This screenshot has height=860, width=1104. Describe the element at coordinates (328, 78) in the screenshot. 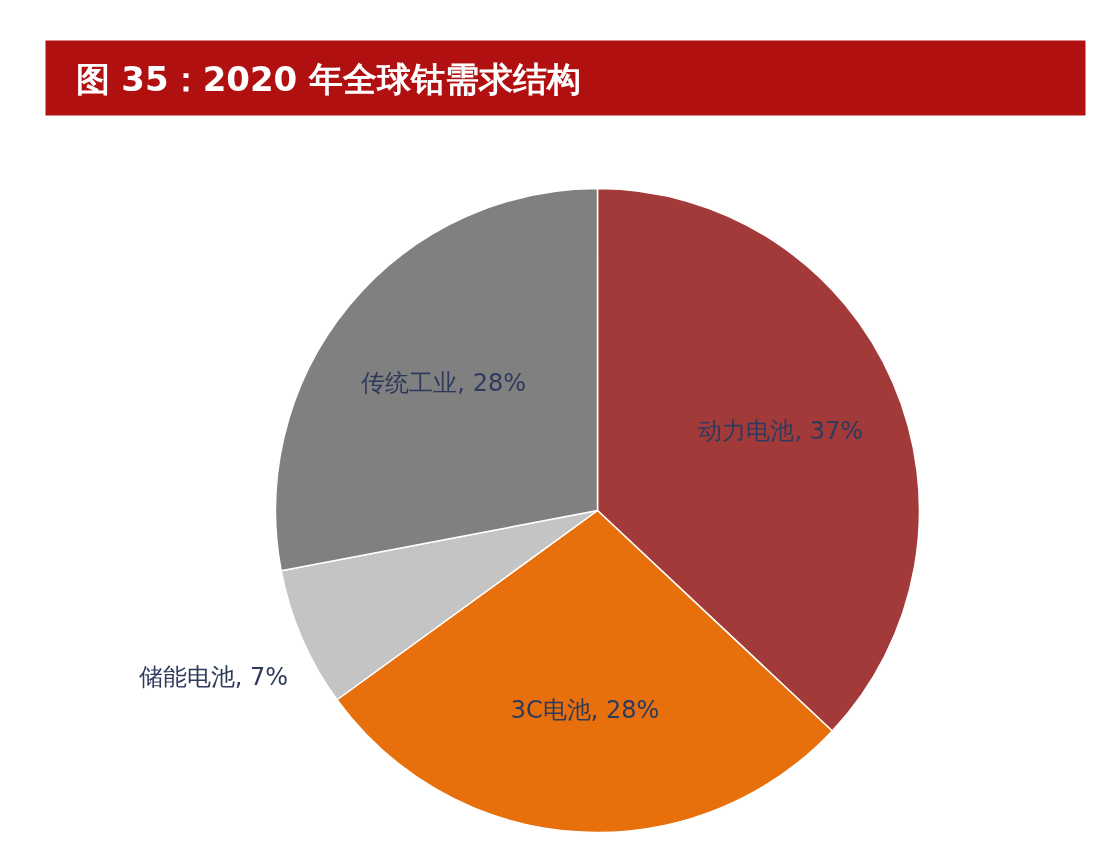

I see `chart-title: 图 35：2020 年全球钴需求结构` at that location.